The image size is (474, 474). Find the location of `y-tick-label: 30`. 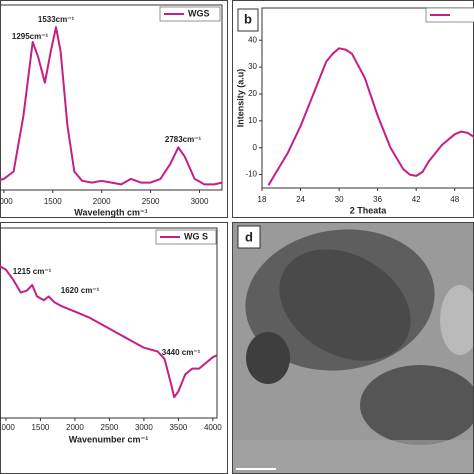

y-tick-label: 30 is located at coordinates (252, 66).